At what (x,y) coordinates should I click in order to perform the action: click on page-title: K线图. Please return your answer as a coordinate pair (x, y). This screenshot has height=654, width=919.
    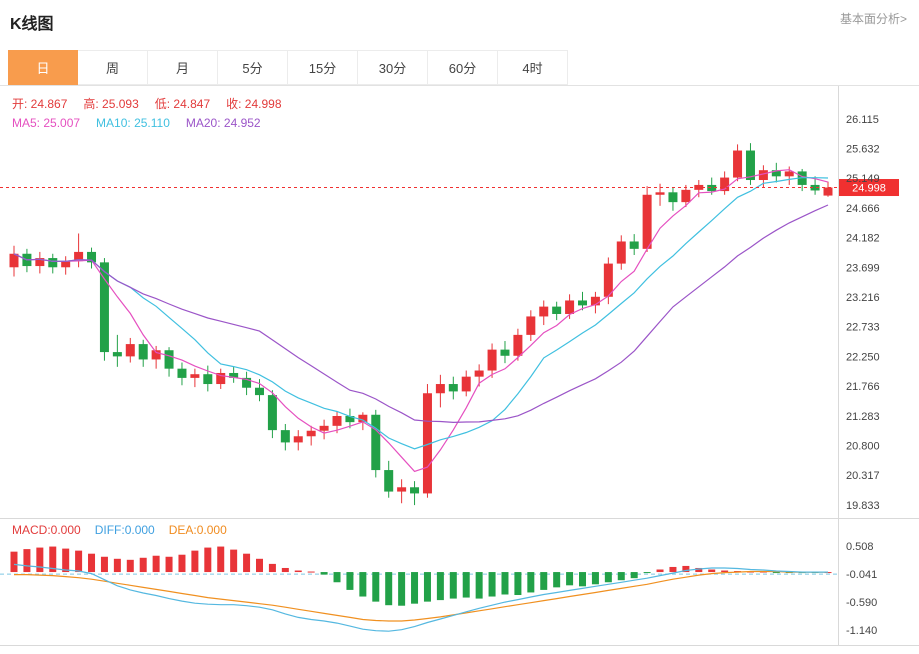
    Looking at the image, I should click on (32, 24).